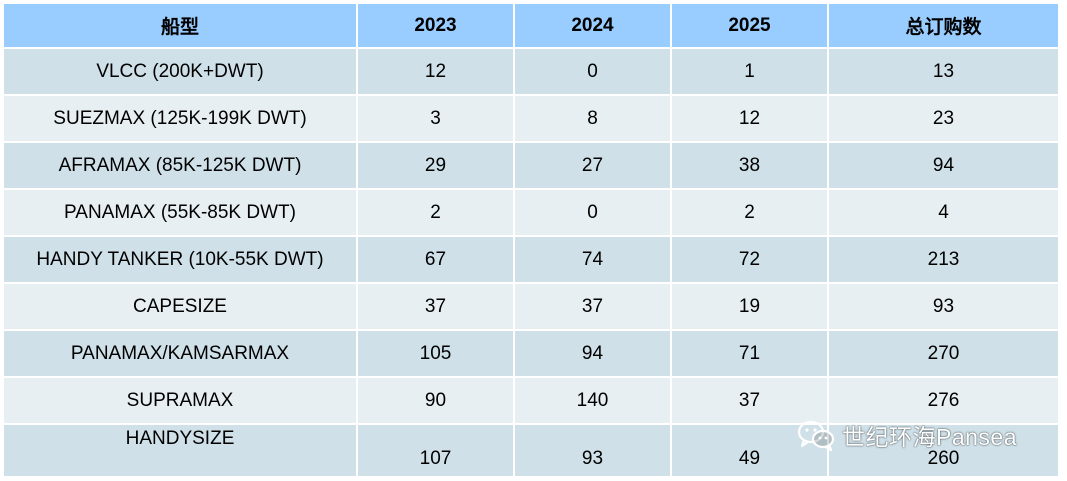 The height and width of the screenshot is (481, 1067). I want to click on cell-total: 213, so click(943, 259).